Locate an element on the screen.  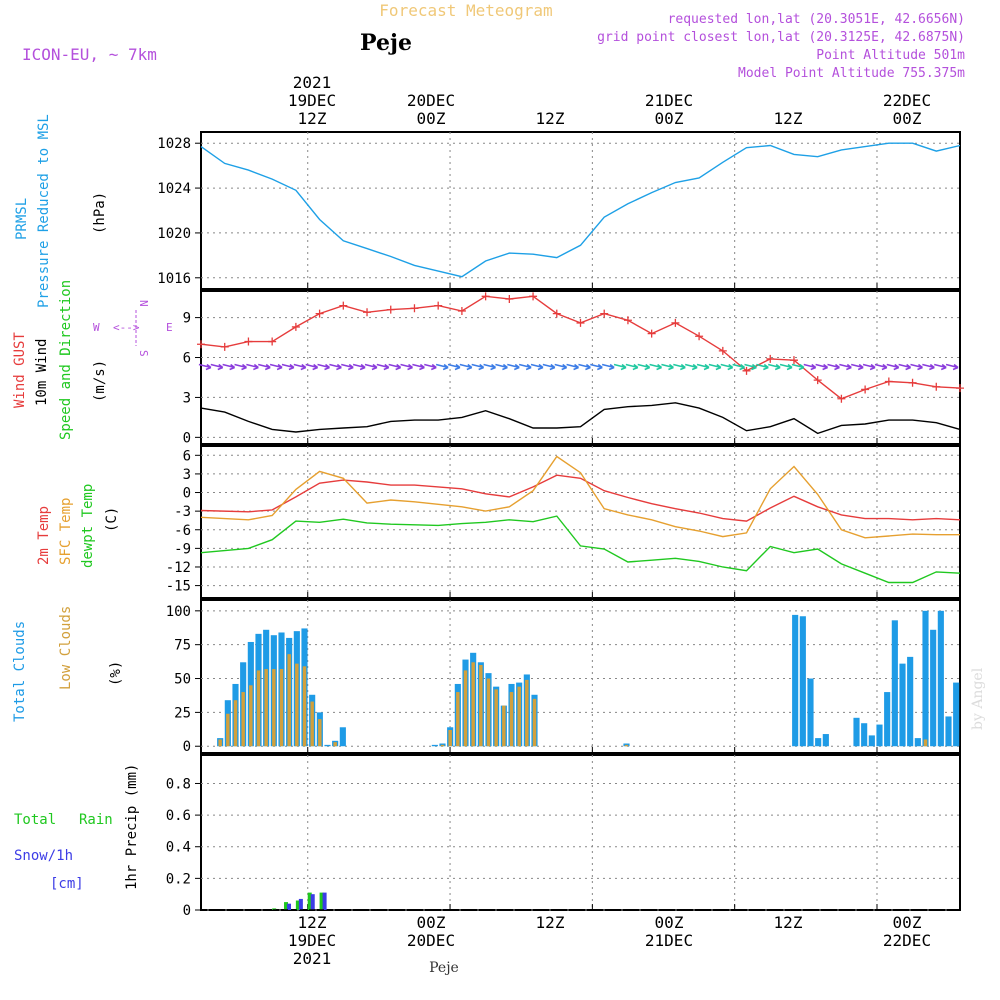
p2-label-unit: (m/s) is located at coordinates (100, 381).